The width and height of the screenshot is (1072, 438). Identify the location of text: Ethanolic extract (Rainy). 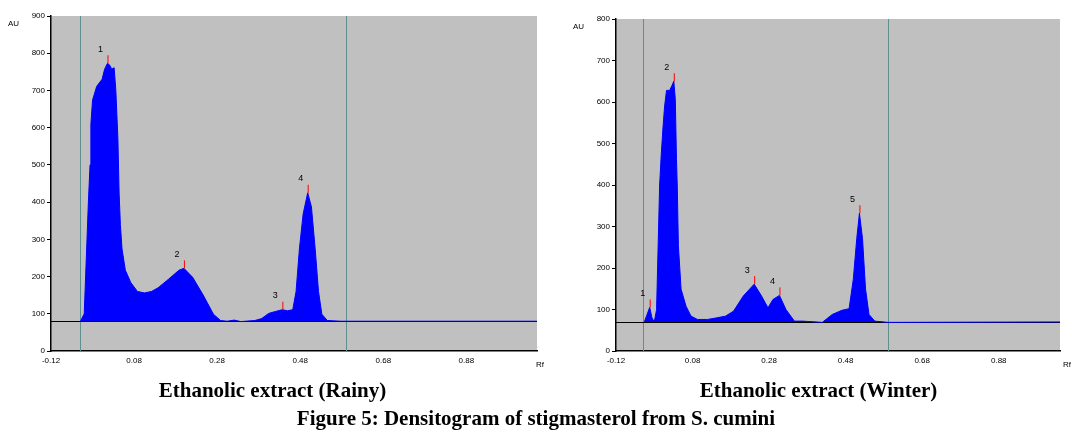
(272, 390).